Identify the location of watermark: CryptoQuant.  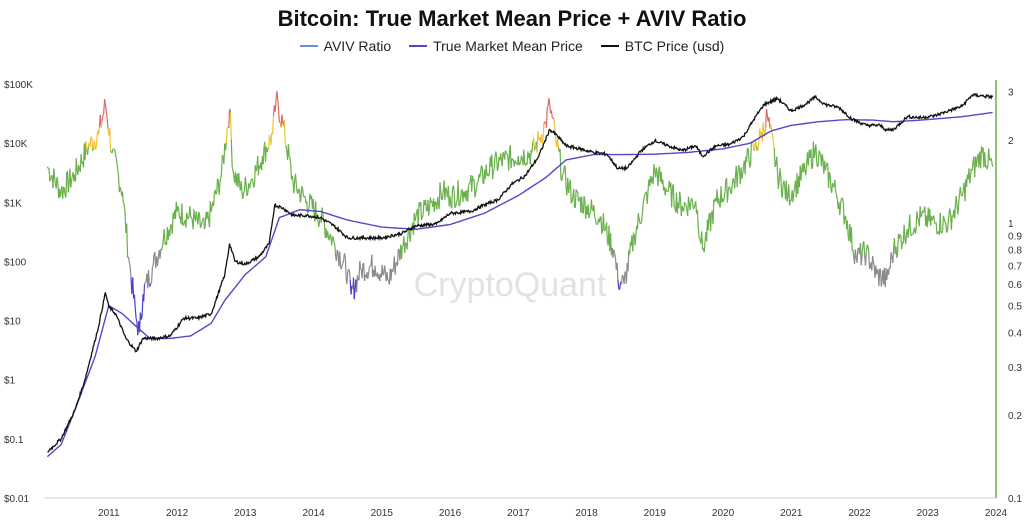
(510, 285).